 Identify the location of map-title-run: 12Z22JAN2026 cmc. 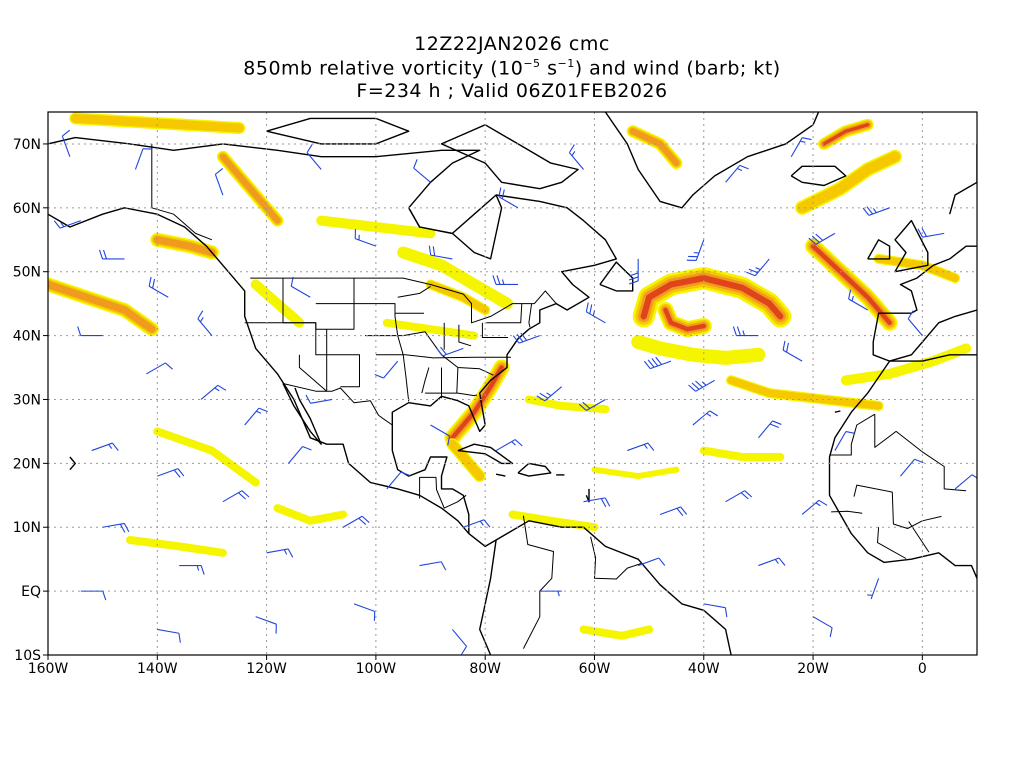
(512, 44).